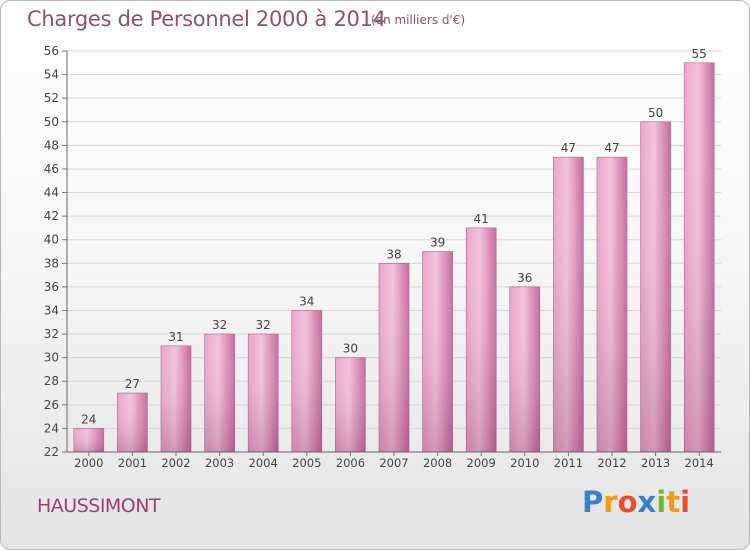 Image resolution: width=750 pixels, height=550 pixels. I want to click on y-tick-label: 42, so click(51, 216).